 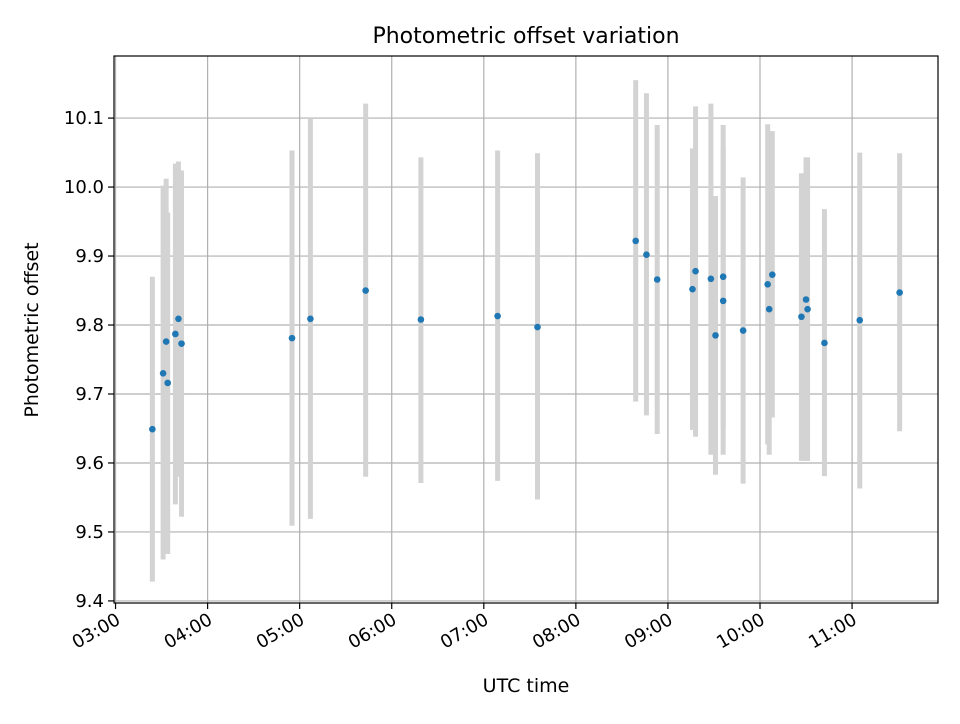 I want to click on y-tick-label: 9.8, so click(x=89, y=325).